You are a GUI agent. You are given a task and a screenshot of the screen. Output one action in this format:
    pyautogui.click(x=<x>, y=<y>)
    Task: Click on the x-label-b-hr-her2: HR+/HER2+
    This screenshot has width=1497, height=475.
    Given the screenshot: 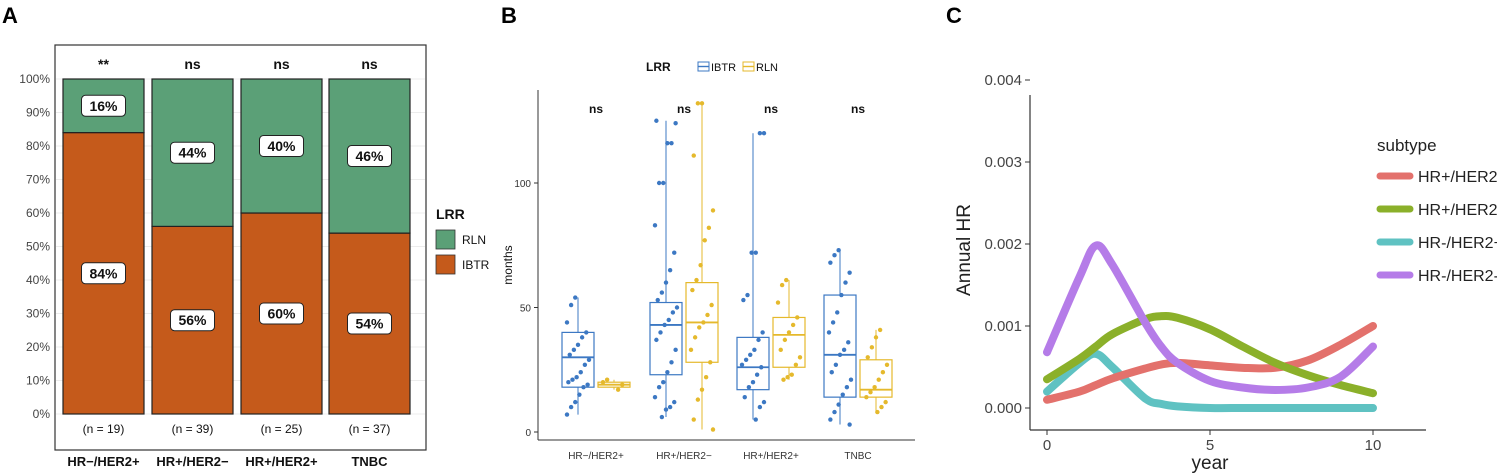 What is the action you would take?
    pyautogui.click(x=771, y=456)
    